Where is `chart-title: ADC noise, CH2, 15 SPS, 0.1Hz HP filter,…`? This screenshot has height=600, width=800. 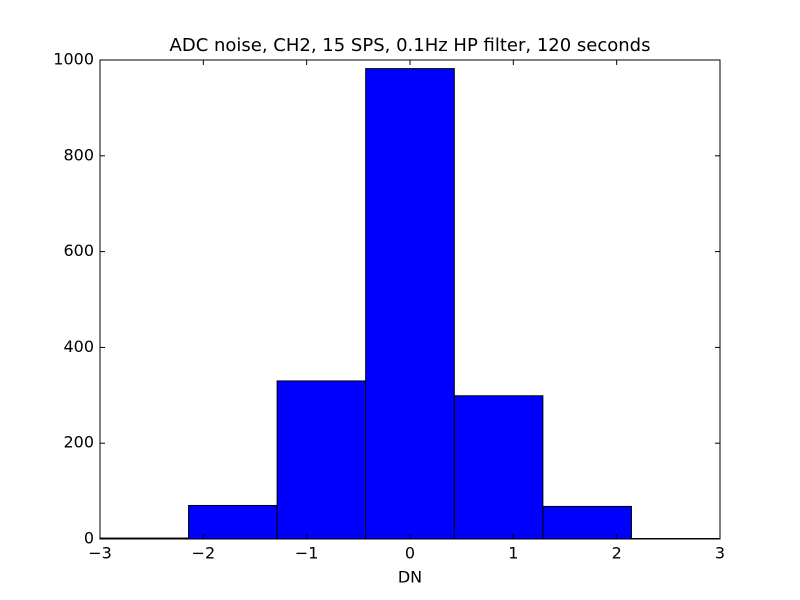
chart-title: ADC noise, CH2, 15 SPS, 0.1Hz HP filter,… is located at coordinates (410, 45).